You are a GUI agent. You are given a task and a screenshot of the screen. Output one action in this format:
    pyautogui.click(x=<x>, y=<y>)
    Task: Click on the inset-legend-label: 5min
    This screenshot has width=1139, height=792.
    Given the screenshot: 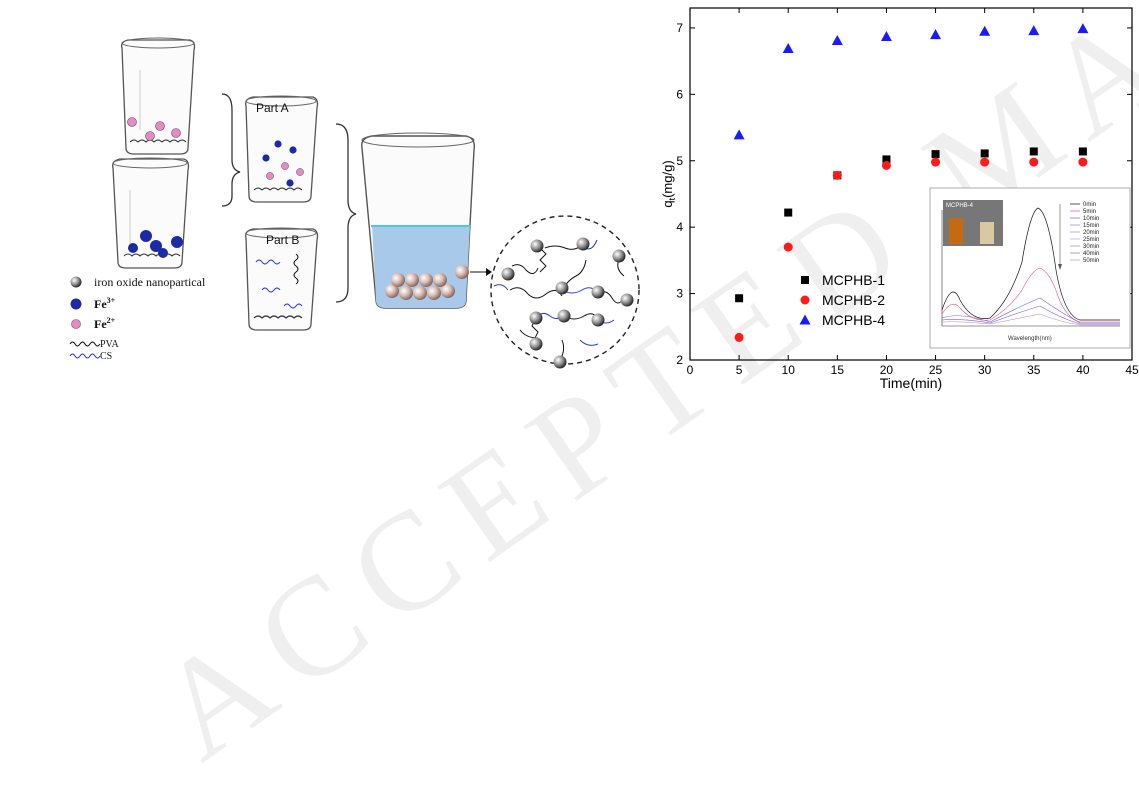 What is the action you would take?
    pyautogui.click(x=1089, y=212)
    